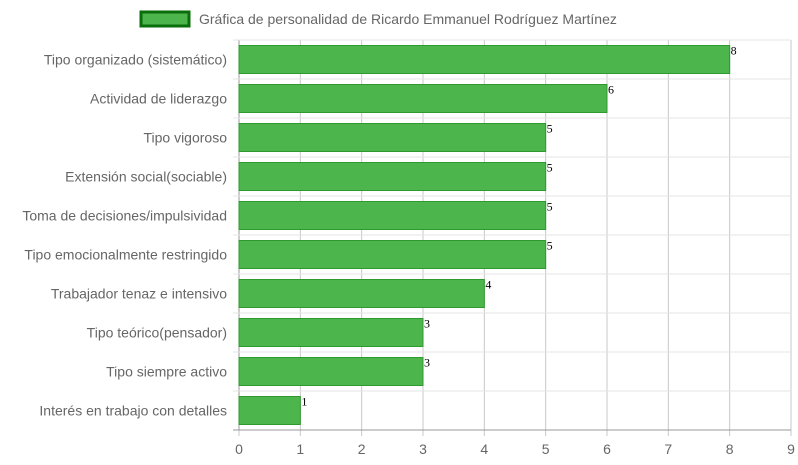 The width and height of the screenshot is (798, 465). Describe the element at coordinates (139, 294) in the screenshot. I see `y-axis-label: Trabajador tenaz e intensivo` at that location.